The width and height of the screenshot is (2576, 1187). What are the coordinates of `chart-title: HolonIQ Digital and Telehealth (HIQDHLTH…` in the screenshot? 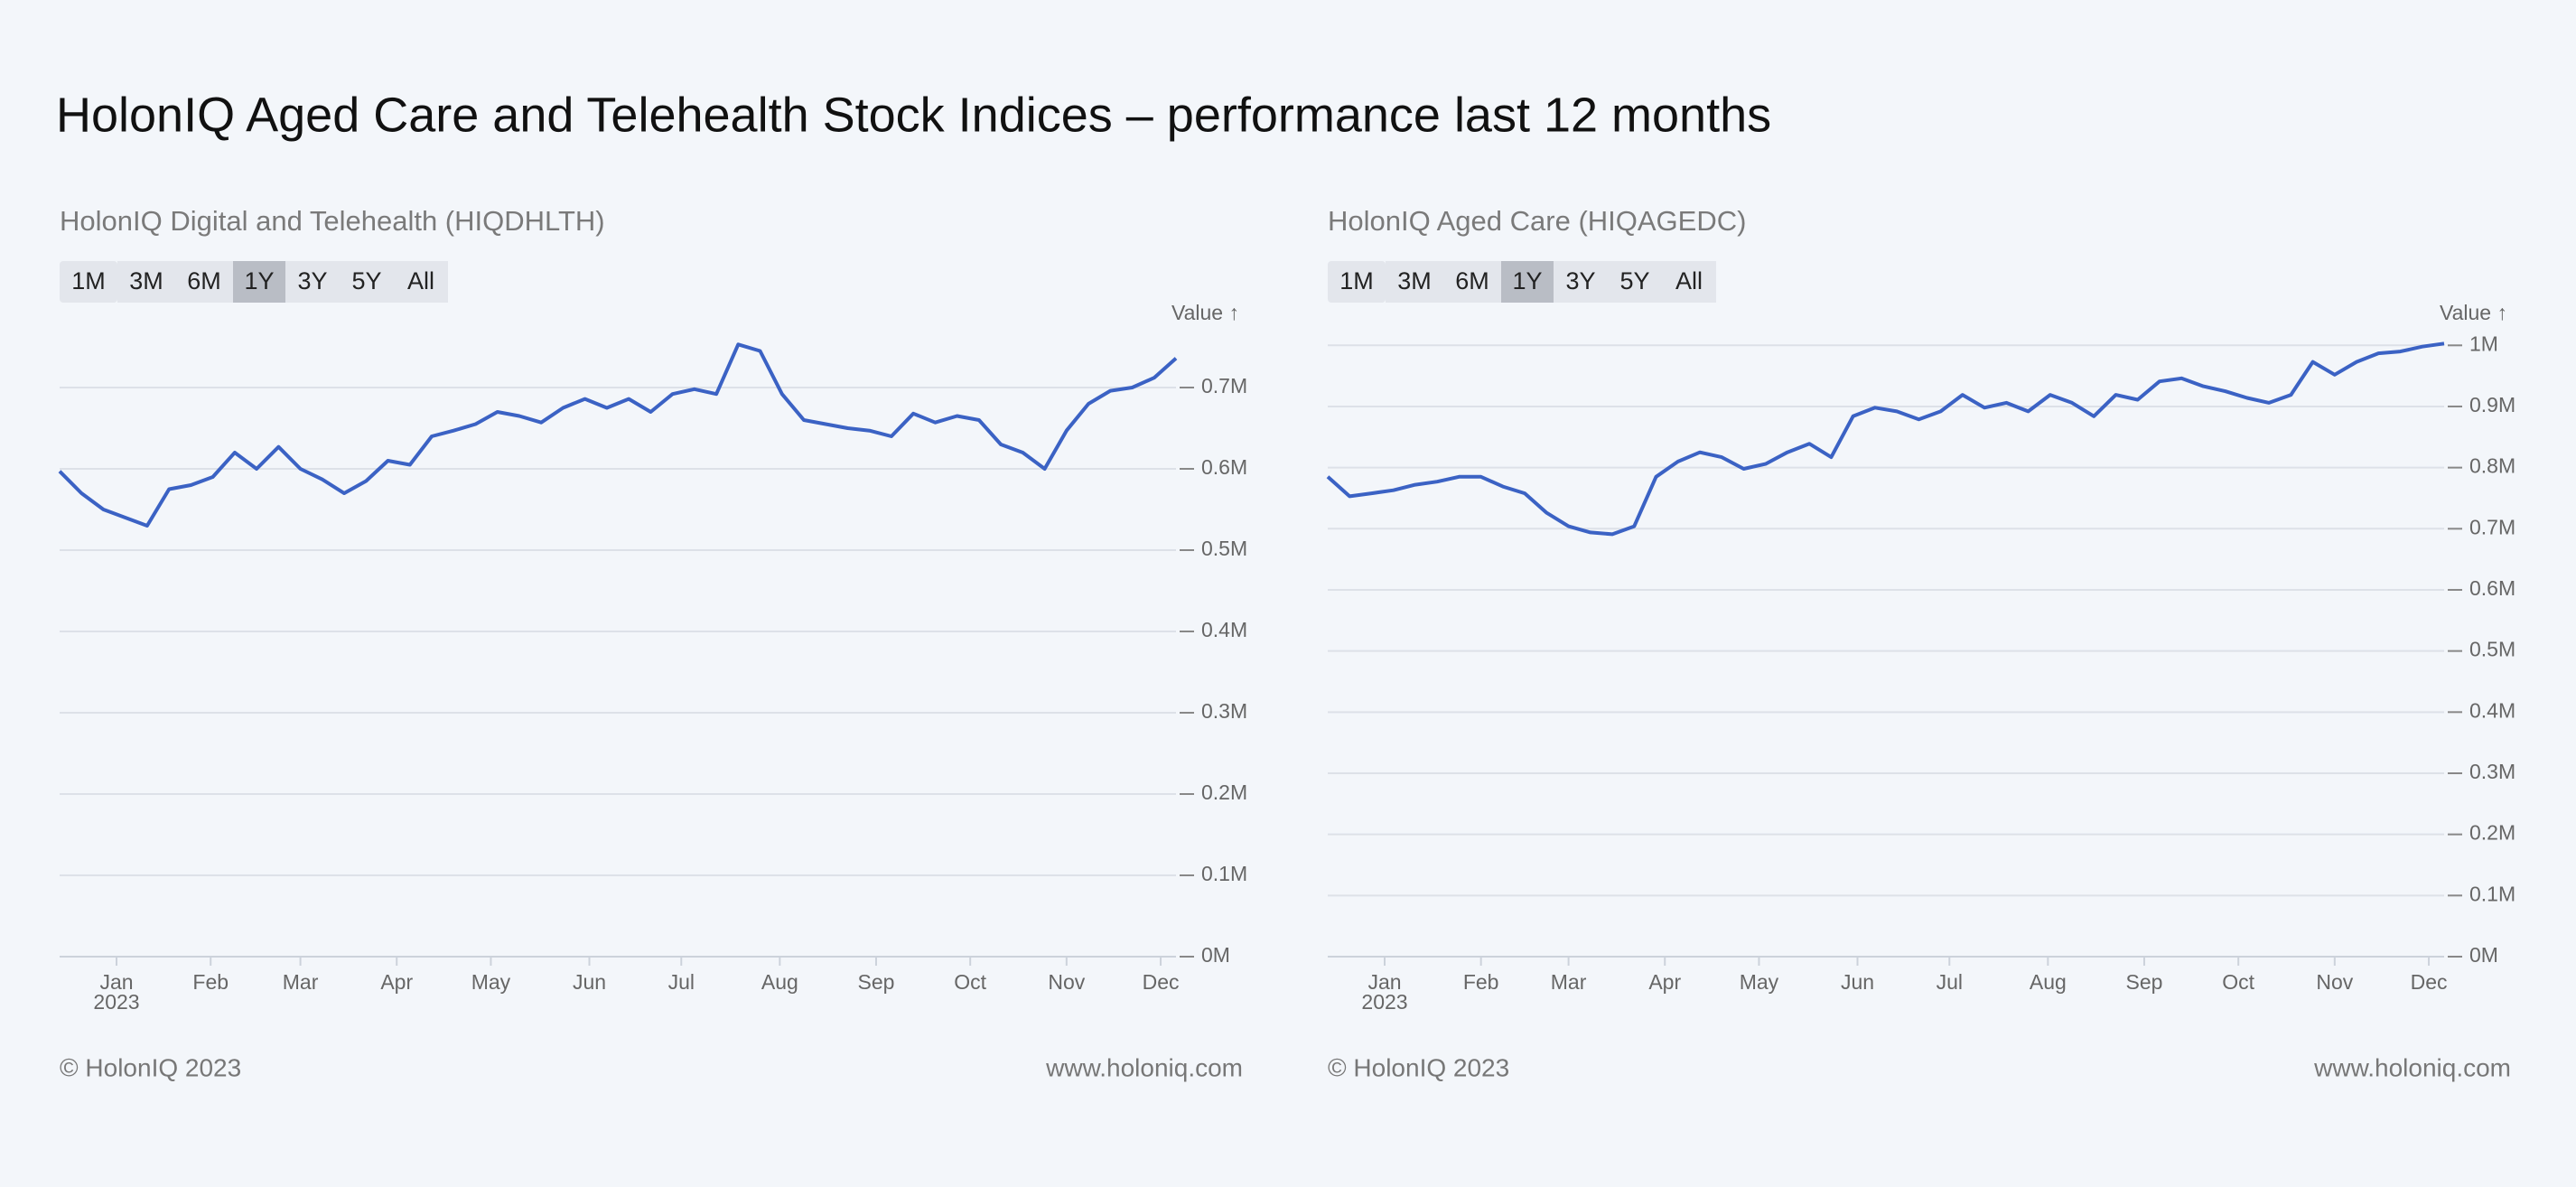 It's located at (332, 221).